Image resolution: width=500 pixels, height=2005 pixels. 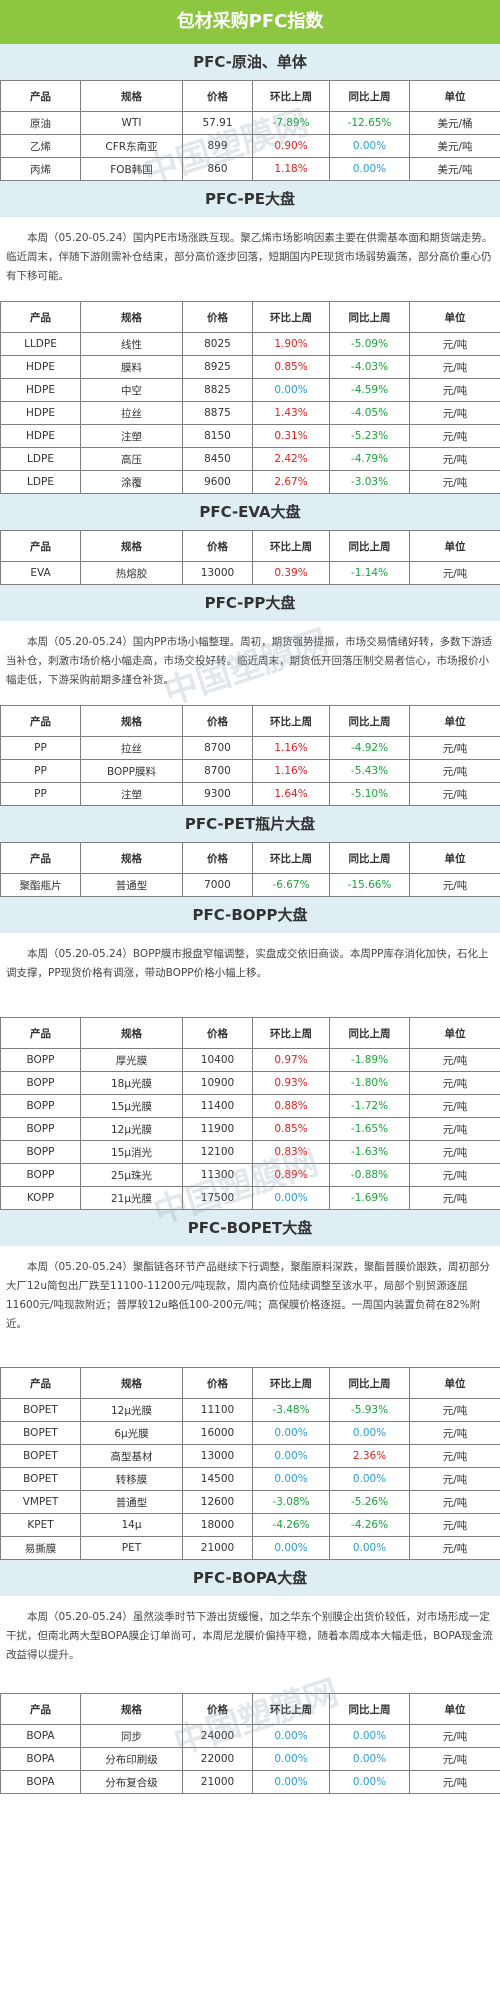 What do you see at coordinates (250, 1479) in the screenshot?
I see `table-row: BOPET 转移膜 14500 0.00% 0.00% 元/吨` at bounding box center [250, 1479].